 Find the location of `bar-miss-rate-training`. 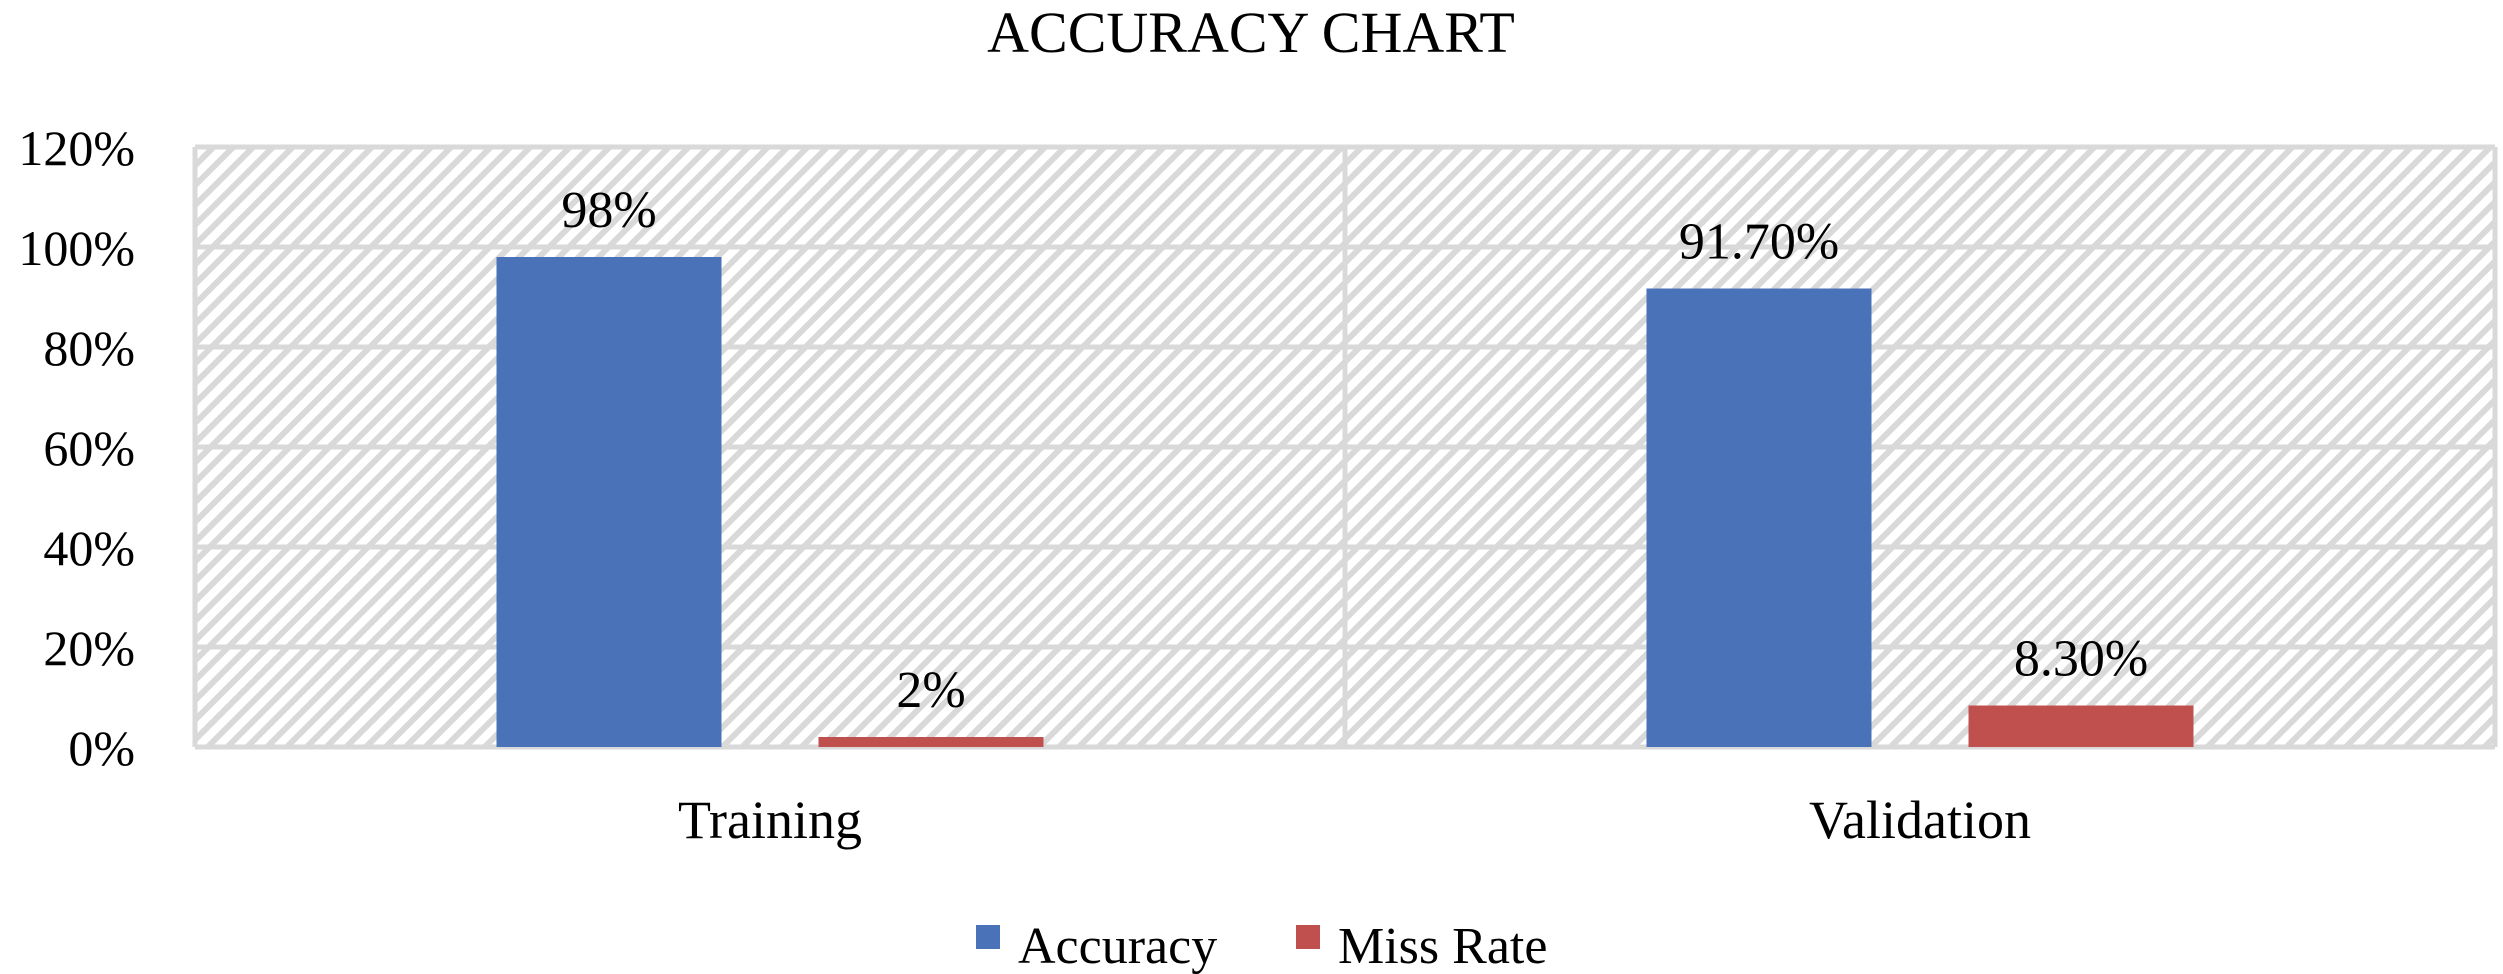

bar-miss-rate-training is located at coordinates (931, 742).